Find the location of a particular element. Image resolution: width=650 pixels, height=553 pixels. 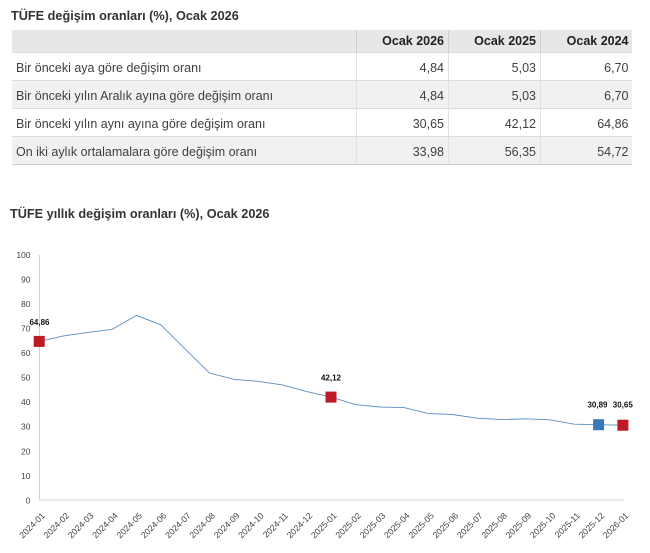

svg-text: 10 is located at coordinates (26, 476).